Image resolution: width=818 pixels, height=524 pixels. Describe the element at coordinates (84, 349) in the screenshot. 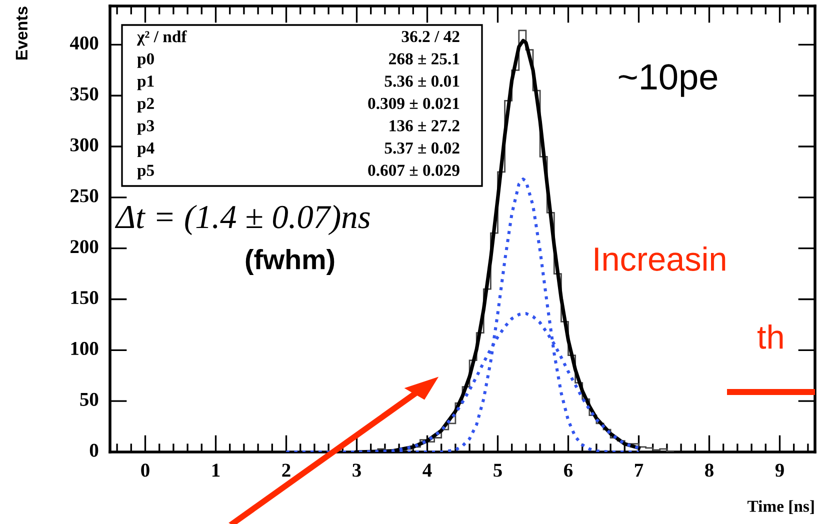

I see `y-tick-label: 100` at that location.